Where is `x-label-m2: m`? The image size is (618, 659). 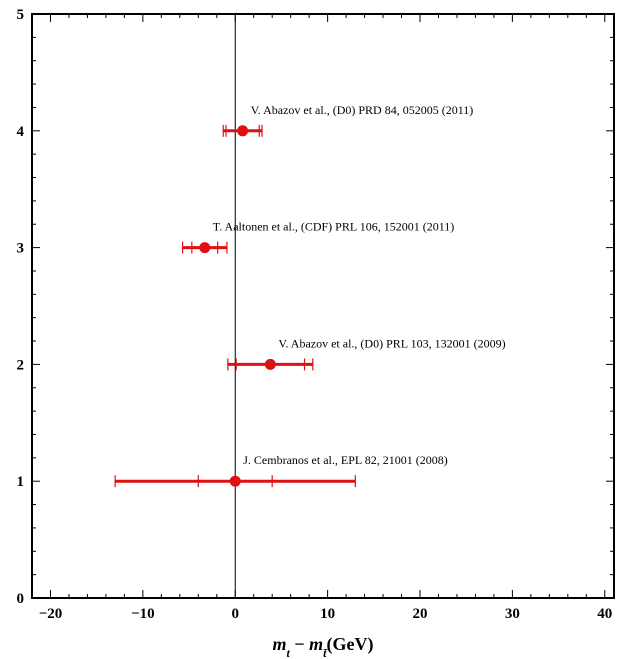 x-label-m2: m is located at coordinates (316, 644).